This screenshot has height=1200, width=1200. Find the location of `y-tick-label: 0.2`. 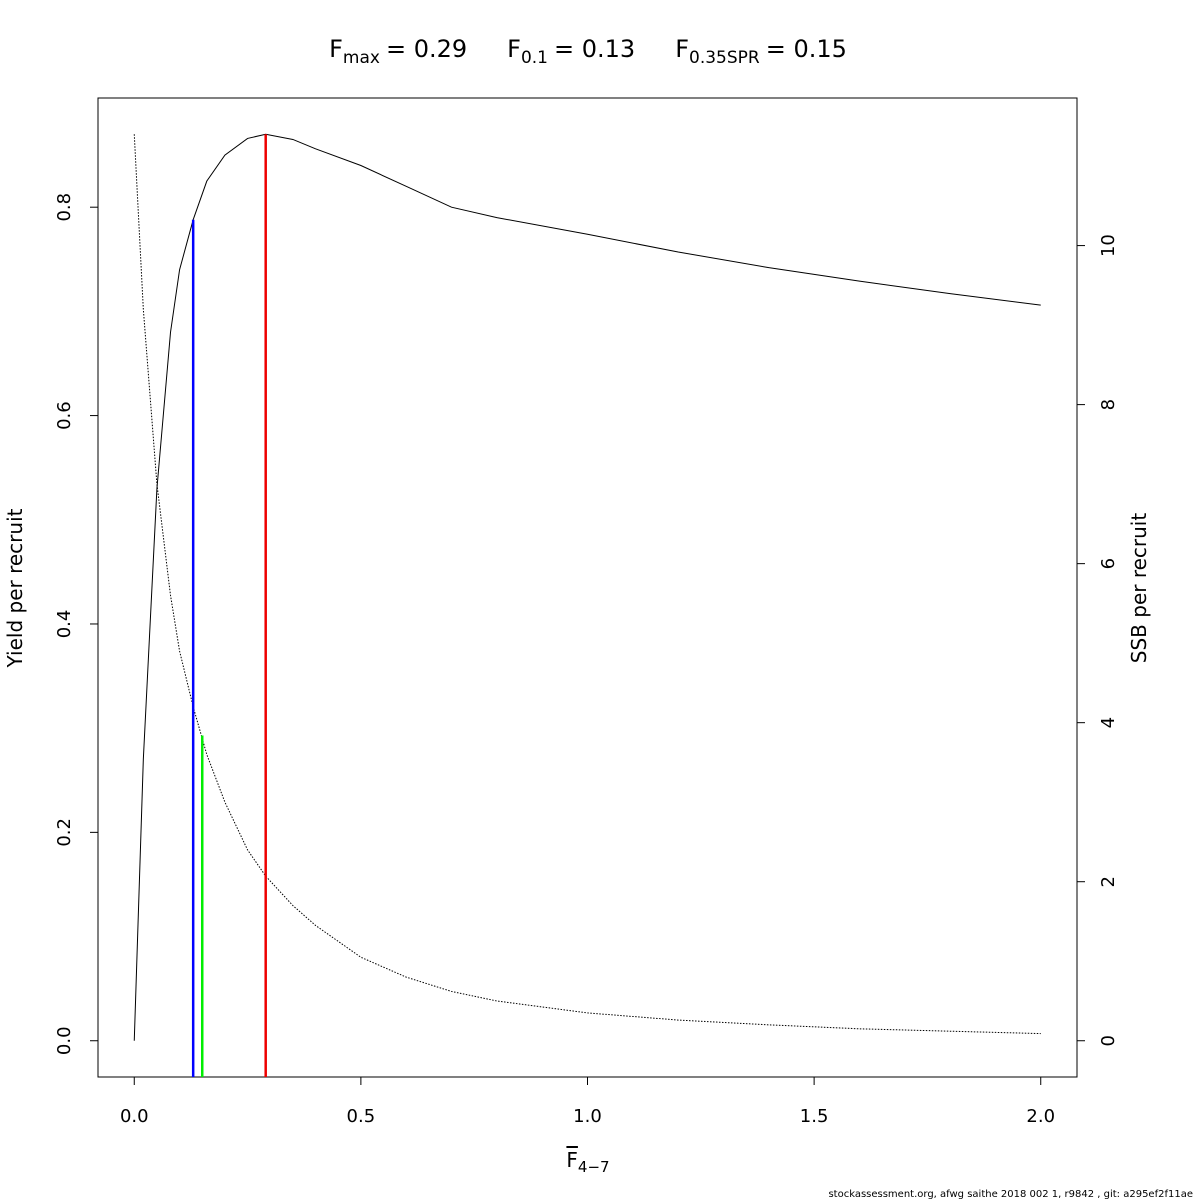

y-tick-label: 0.2 is located at coordinates (64, 832).